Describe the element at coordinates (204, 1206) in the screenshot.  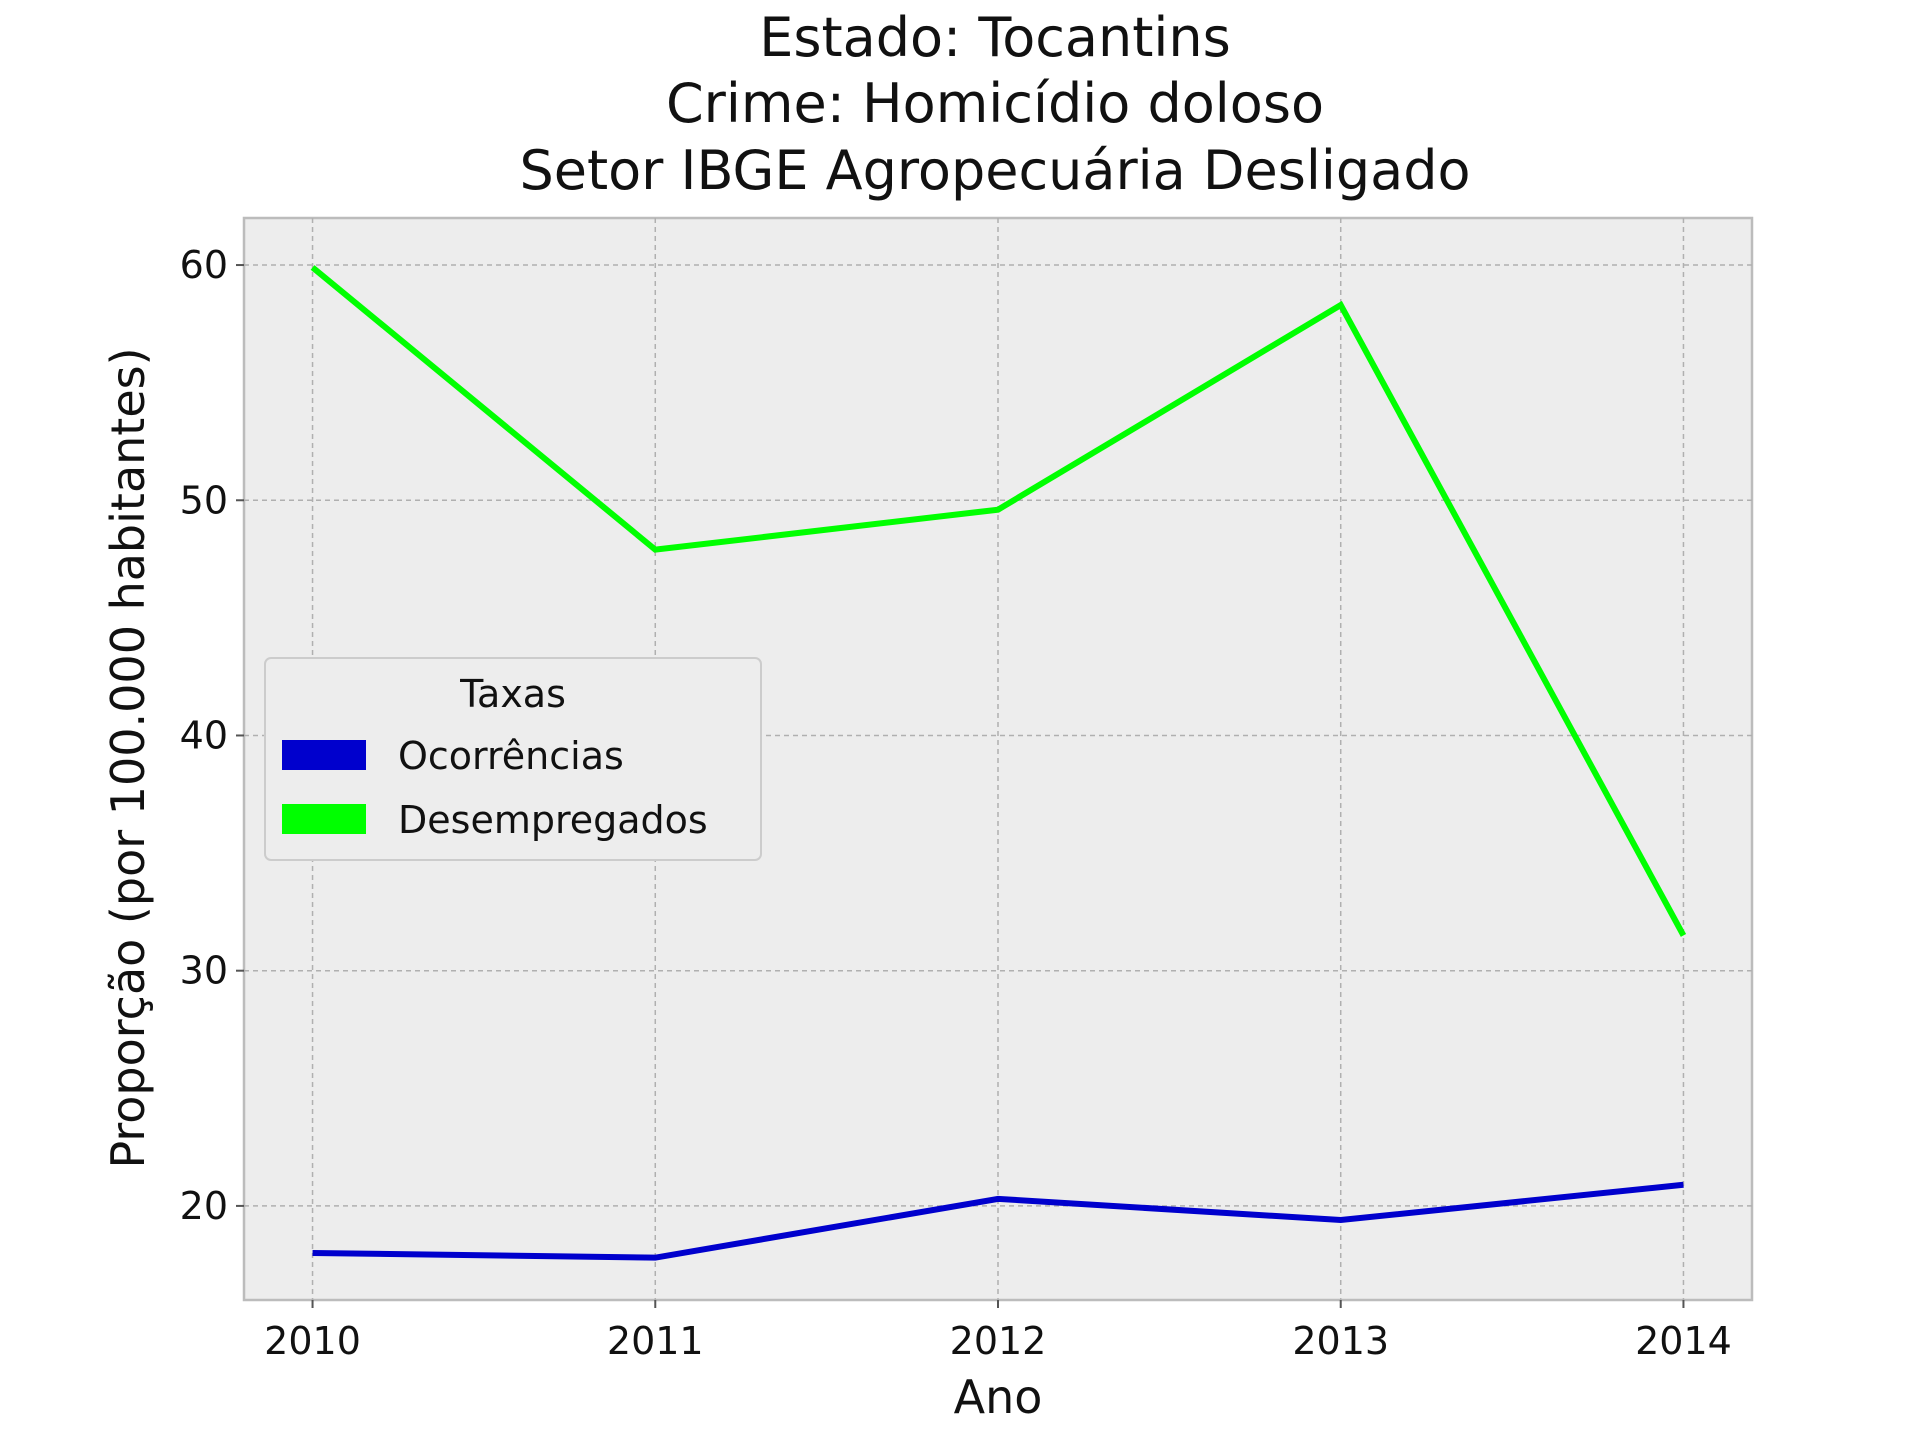
I see `y-tick-label: 20` at that location.